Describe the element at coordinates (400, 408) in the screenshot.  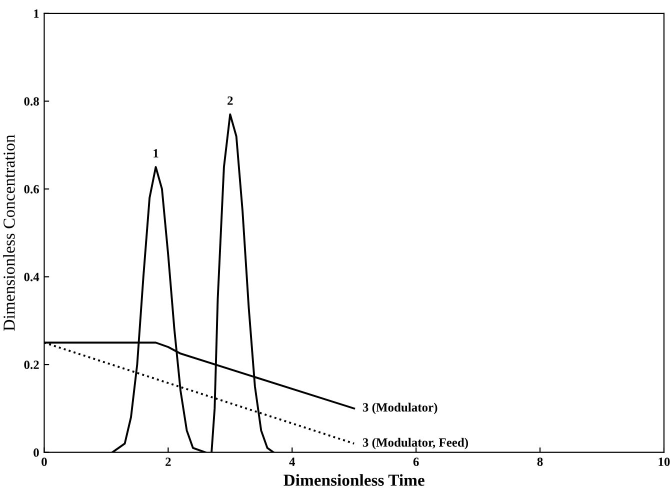
I see `series-label: 3 (Modulator)` at that location.